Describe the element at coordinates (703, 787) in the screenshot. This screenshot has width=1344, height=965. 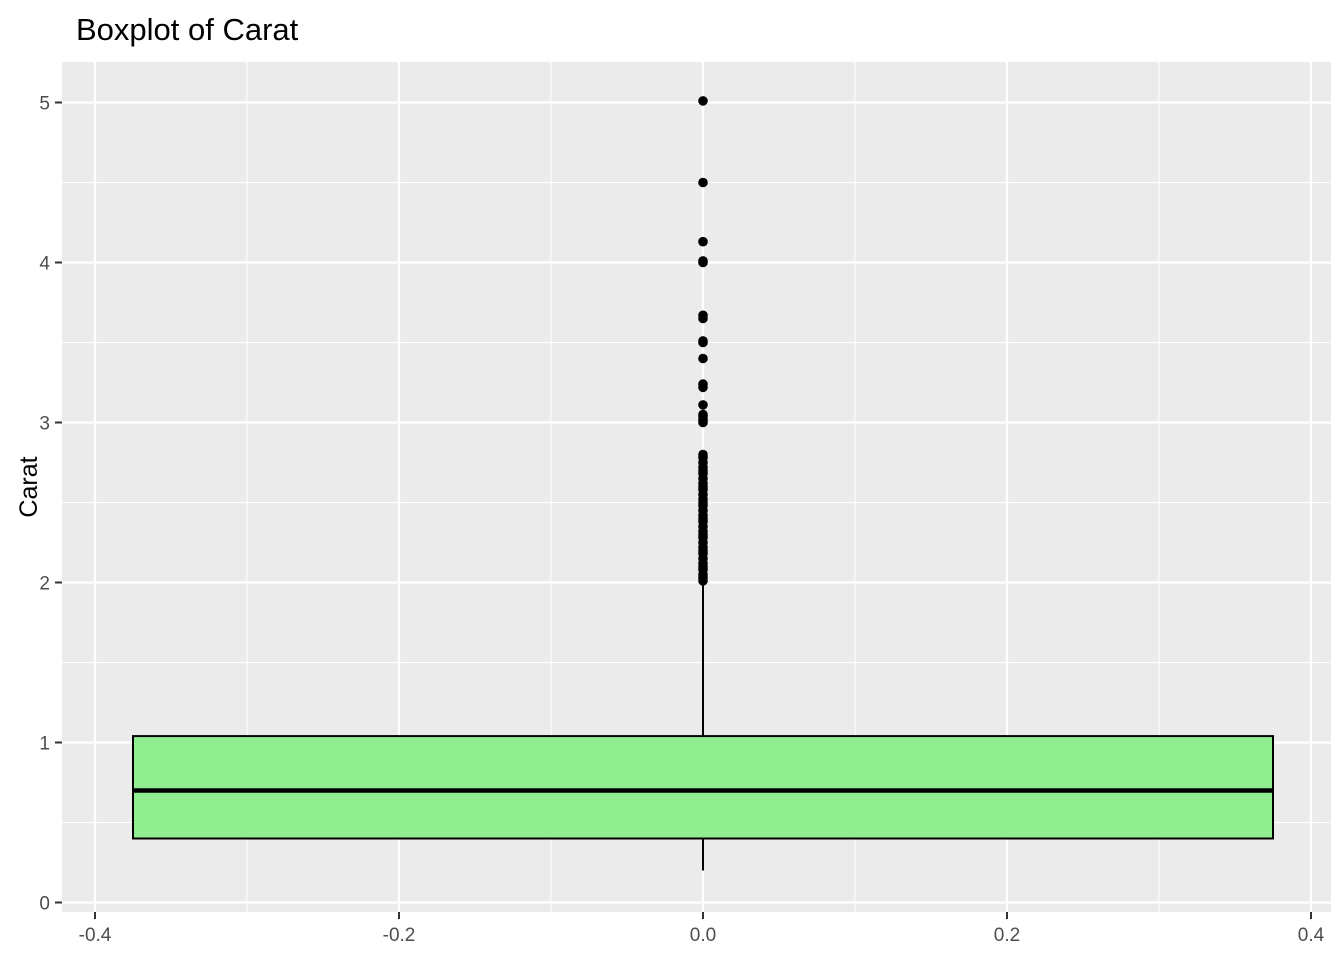
I see `iqr-box` at that location.